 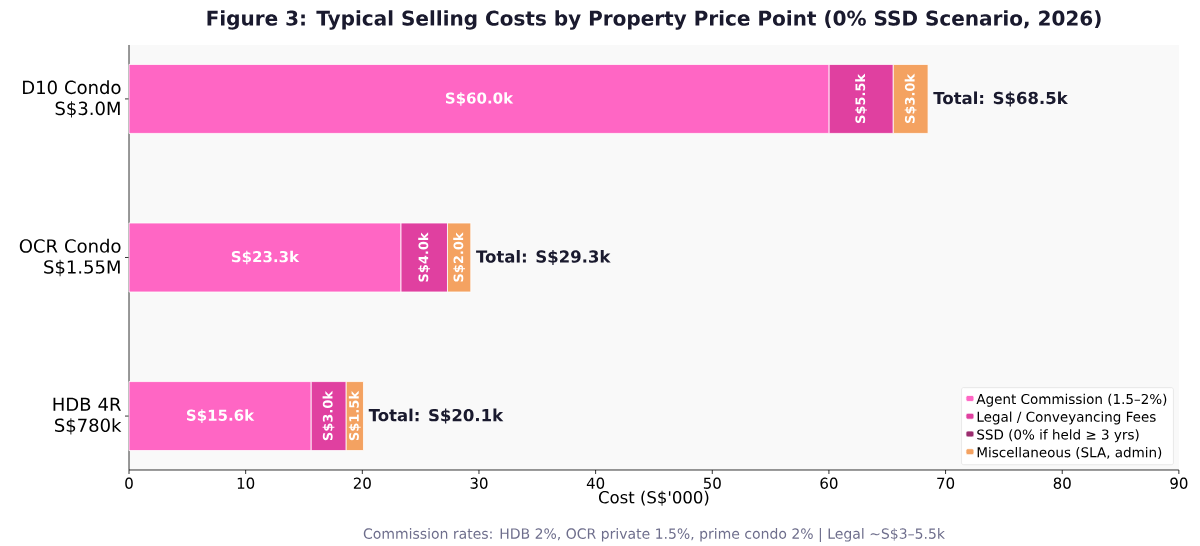 What do you see at coordinates (653, 498) in the screenshot?
I see `x-axis-title: Cost (S$'000)` at bounding box center [653, 498].